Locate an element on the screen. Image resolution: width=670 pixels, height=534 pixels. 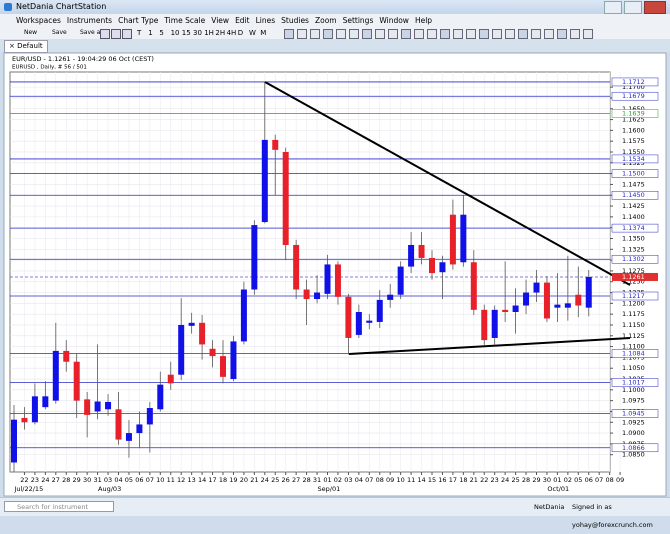
timeframe-button: T is located at coordinates (139, 33).